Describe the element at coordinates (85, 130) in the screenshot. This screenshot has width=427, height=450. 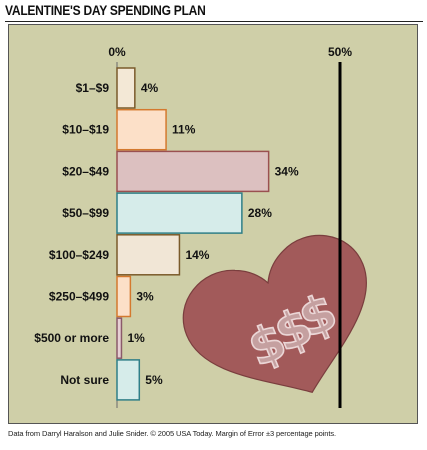
I see `category-label: $10–$19` at that location.